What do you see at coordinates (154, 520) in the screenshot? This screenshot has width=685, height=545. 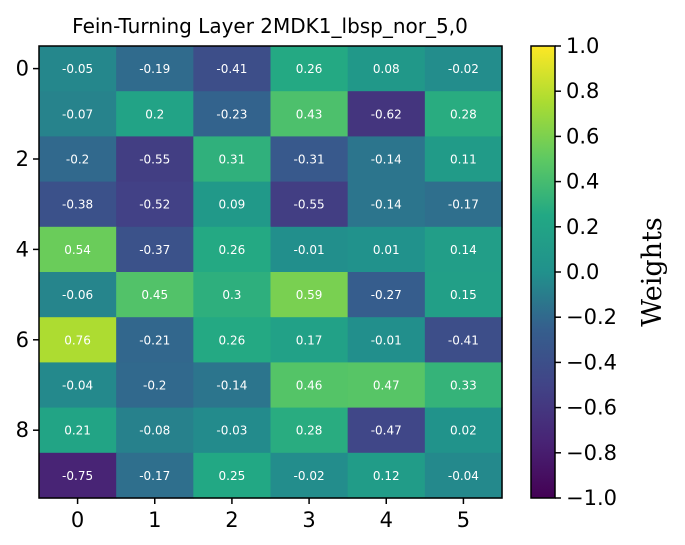 I see `x-tick-label: 1` at bounding box center [154, 520].